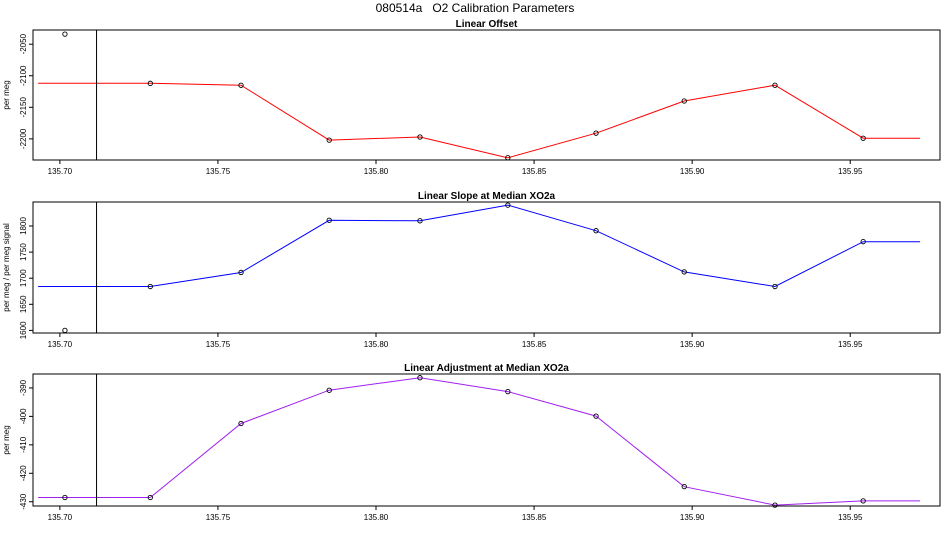  Describe the element at coordinates (487, 24) in the screenshot. I see `chart-title: Linear Offset` at that location.